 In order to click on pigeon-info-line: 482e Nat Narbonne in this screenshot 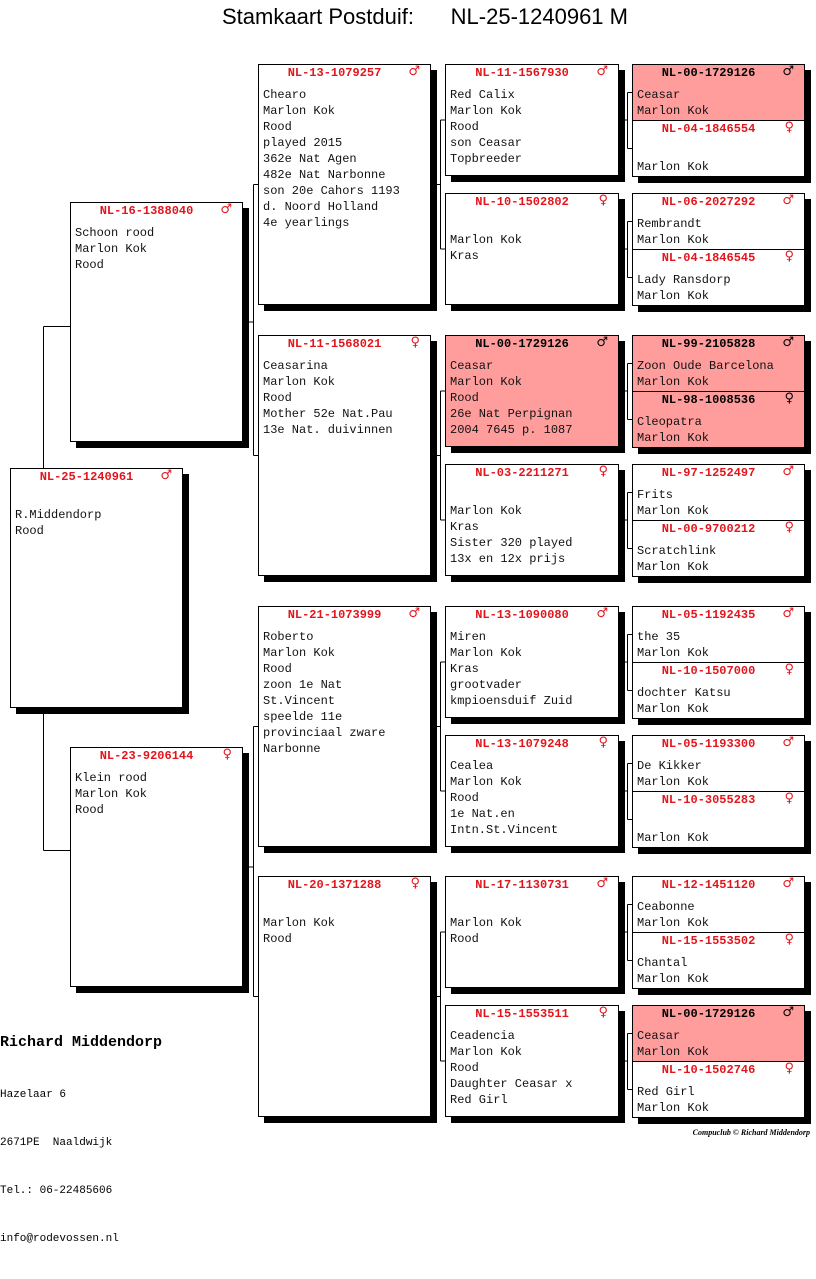, I will do `click(324, 175)`.